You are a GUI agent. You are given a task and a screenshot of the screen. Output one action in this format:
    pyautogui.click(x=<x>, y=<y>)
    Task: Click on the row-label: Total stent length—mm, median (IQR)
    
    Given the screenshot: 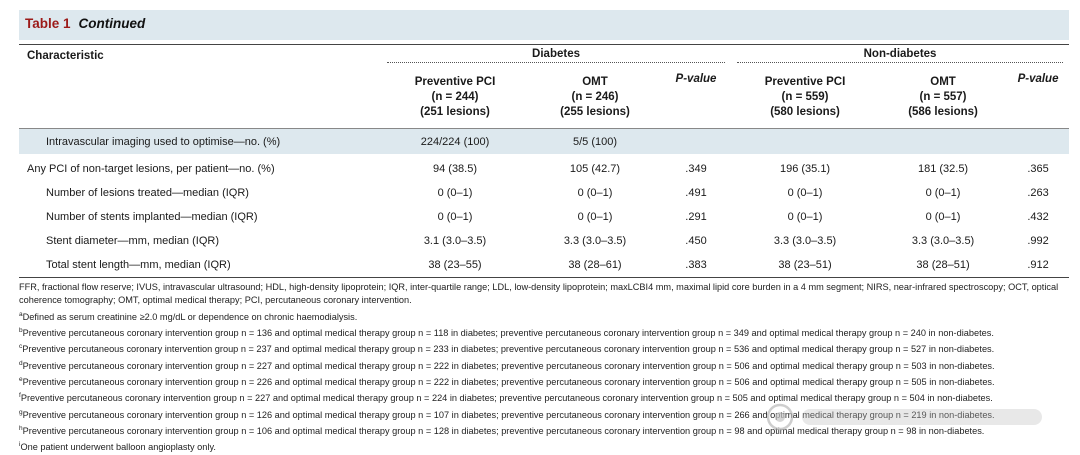 What is the action you would take?
    pyautogui.click(x=200, y=265)
    